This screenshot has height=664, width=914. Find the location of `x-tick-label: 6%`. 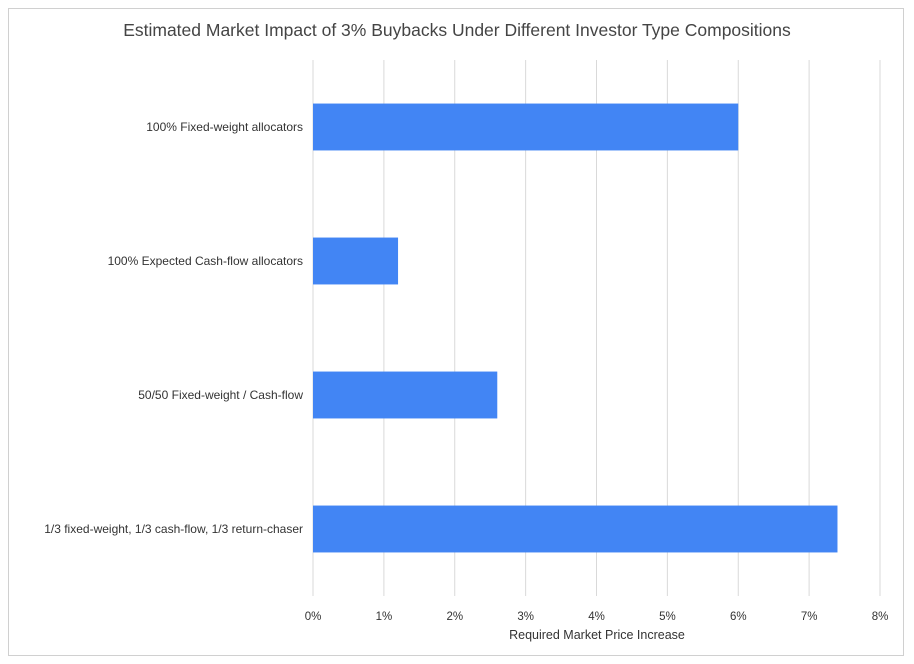

x-tick-label: 6% is located at coordinates (738, 617).